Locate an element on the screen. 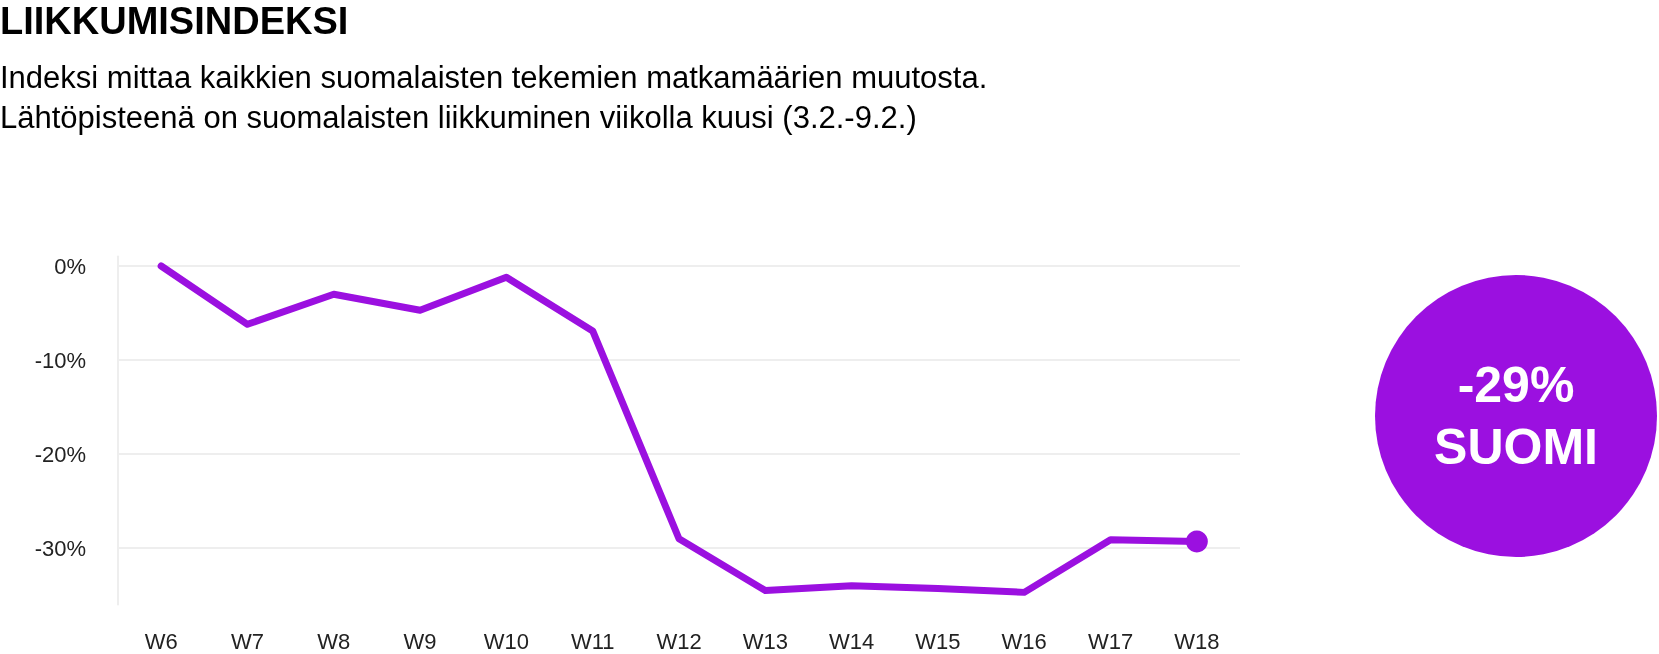 This screenshot has height=654, width=1659. x-tick-label: W12 is located at coordinates (679, 641).